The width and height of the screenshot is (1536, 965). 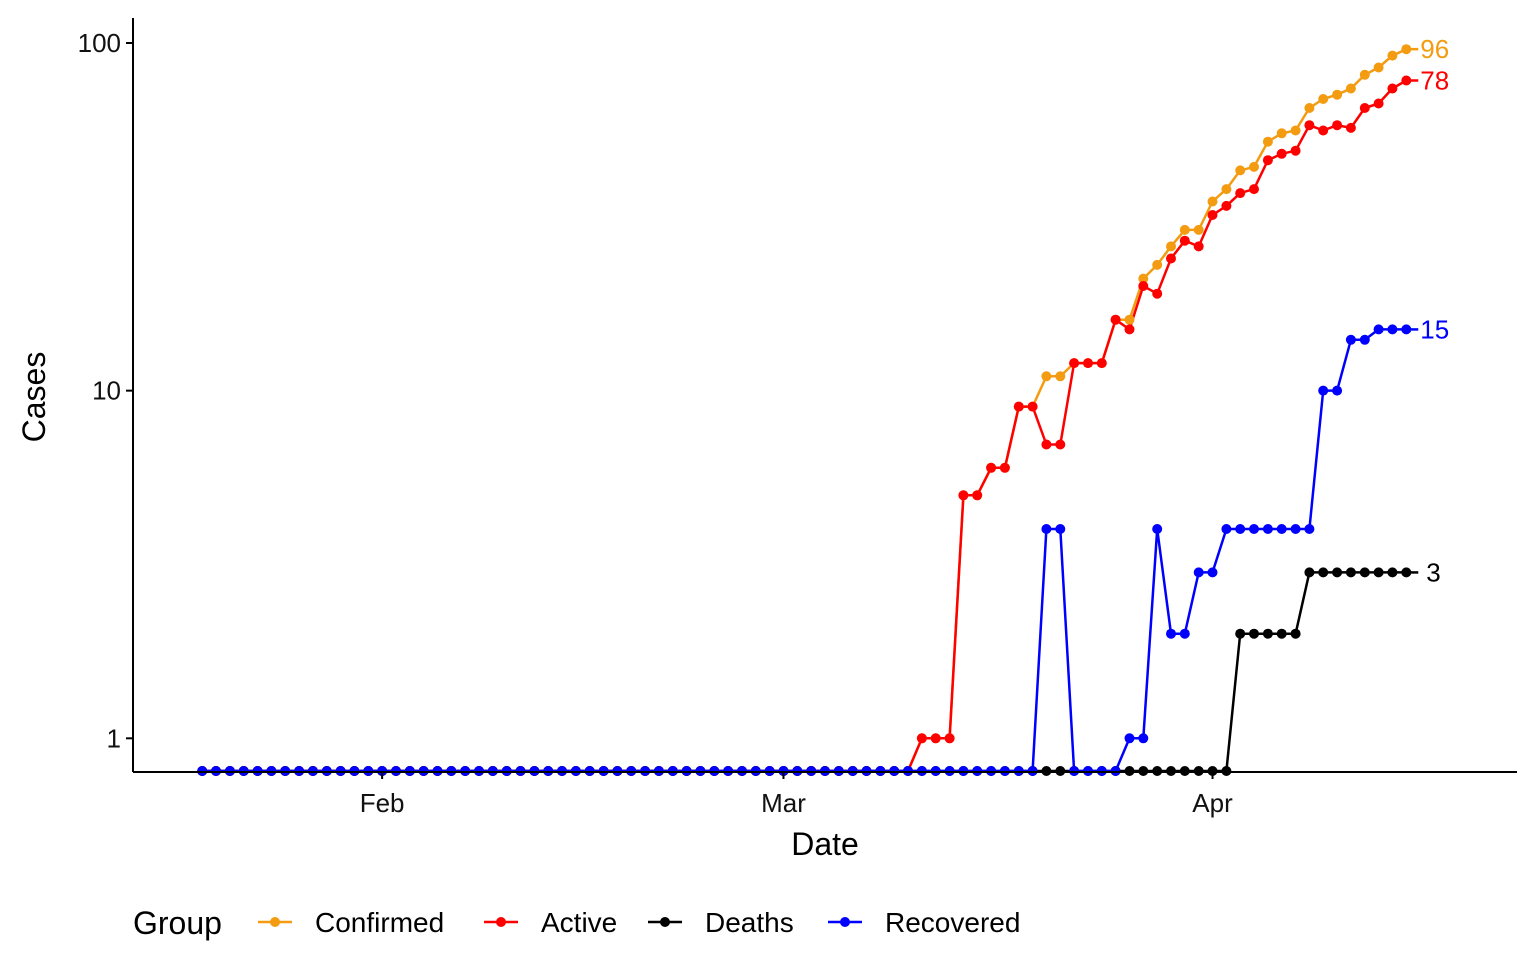 What do you see at coordinates (579, 922) in the screenshot?
I see `legend-label: Active` at bounding box center [579, 922].